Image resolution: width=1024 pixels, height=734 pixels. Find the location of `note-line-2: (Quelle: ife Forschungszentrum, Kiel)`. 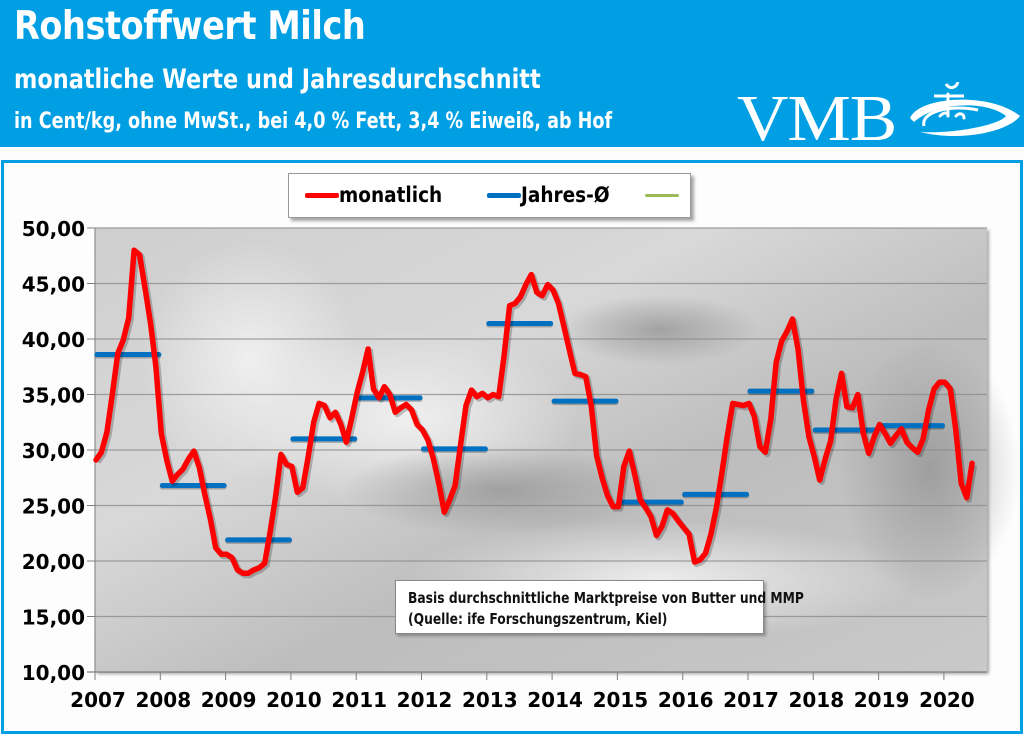

note-line-2: (Quelle: ife Forschungszentrum, Kiel) is located at coordinates (537, 619).